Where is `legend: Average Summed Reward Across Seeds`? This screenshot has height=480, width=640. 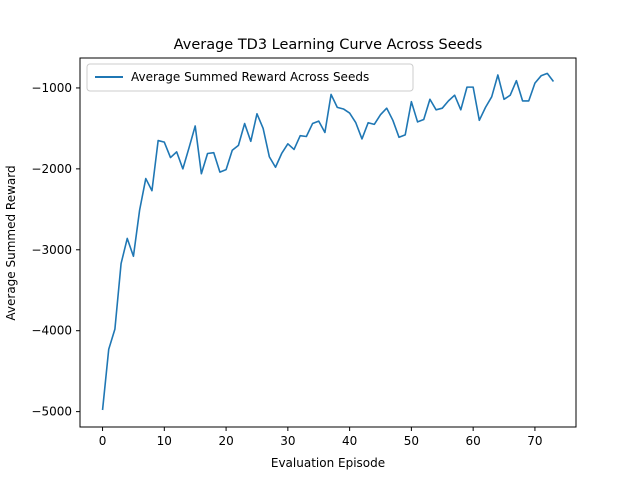 legend: Average Summed Reward Across Seeds is located at coordinates (250, 77).